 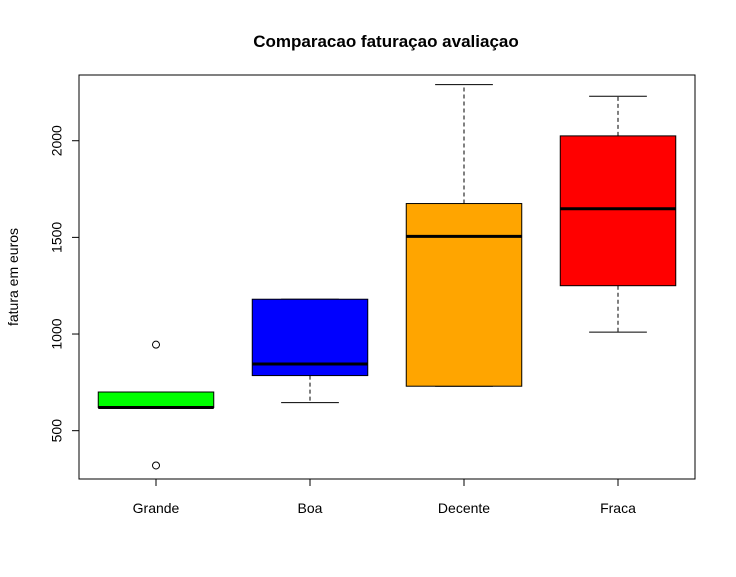 What do you see at coordinates (386, 41) in the screenshot?
I see `chart-title: Comparacao faturaçao avaliaçao` at bounding box center [386, 41].